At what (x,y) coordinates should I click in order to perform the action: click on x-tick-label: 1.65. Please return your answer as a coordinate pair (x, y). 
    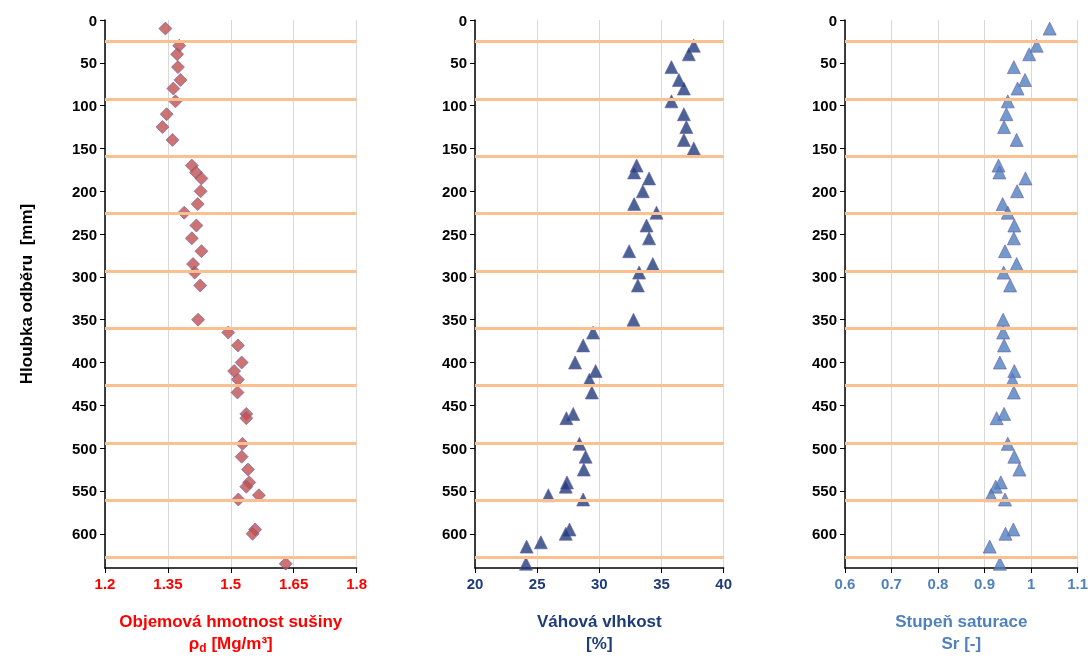
    Looking at the image, I should click on (294, 583).